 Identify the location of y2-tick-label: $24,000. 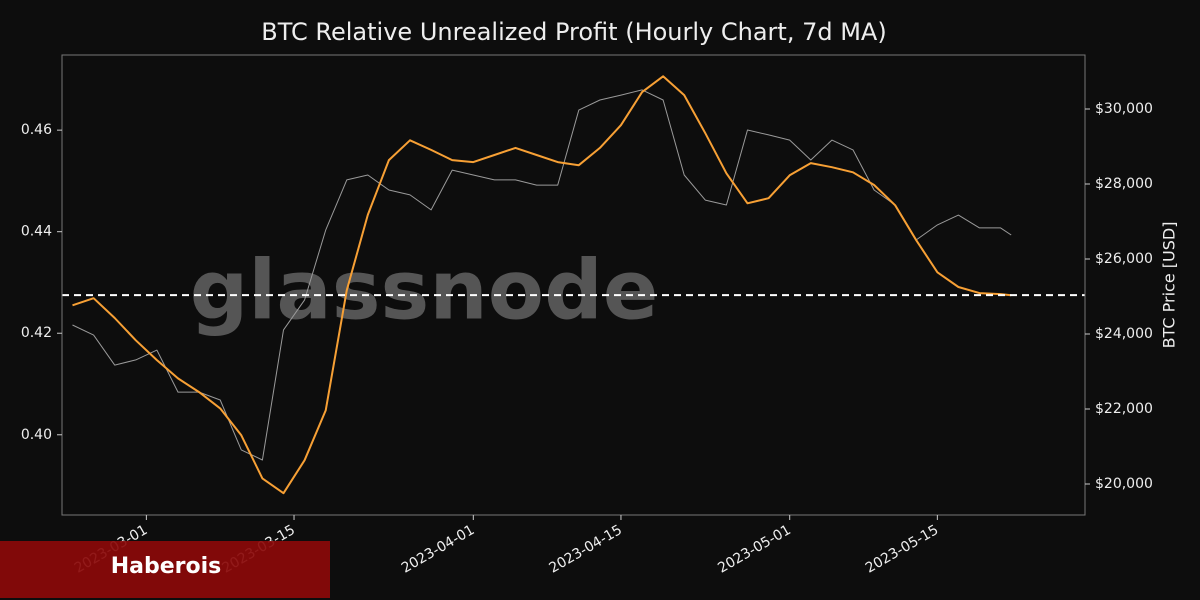
(1124, 334).